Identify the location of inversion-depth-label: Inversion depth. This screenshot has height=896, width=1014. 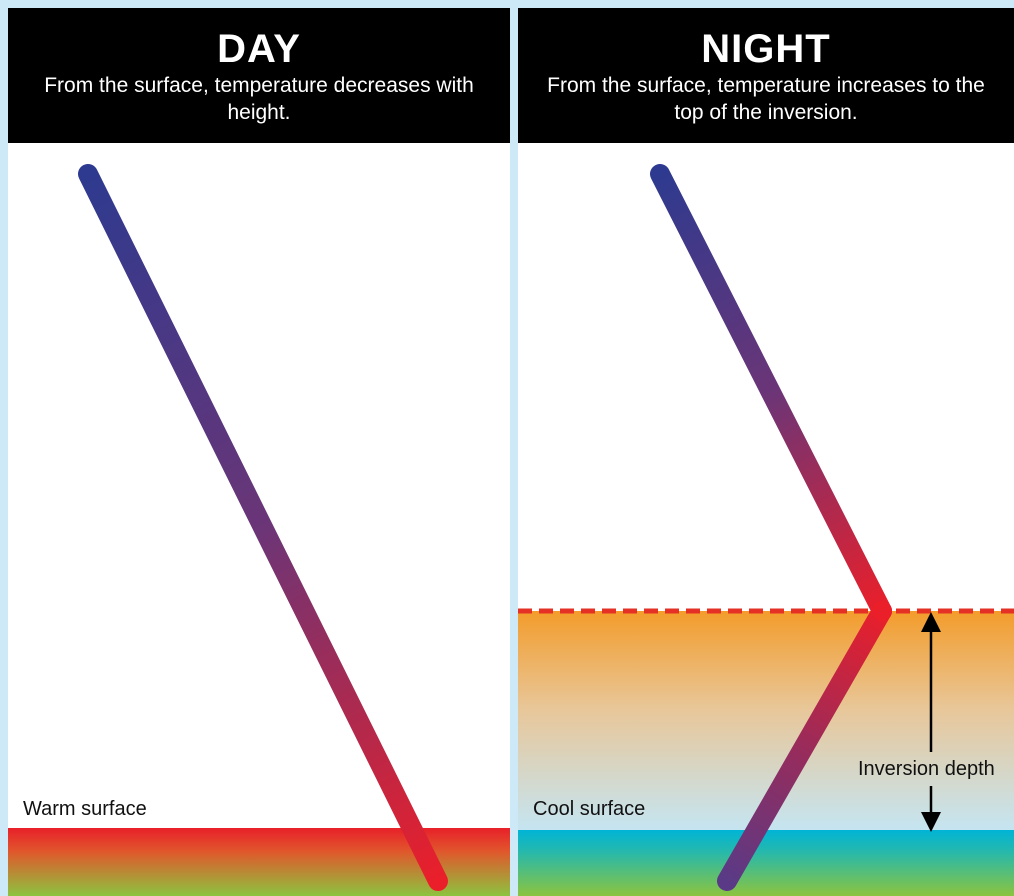
(926, 769).